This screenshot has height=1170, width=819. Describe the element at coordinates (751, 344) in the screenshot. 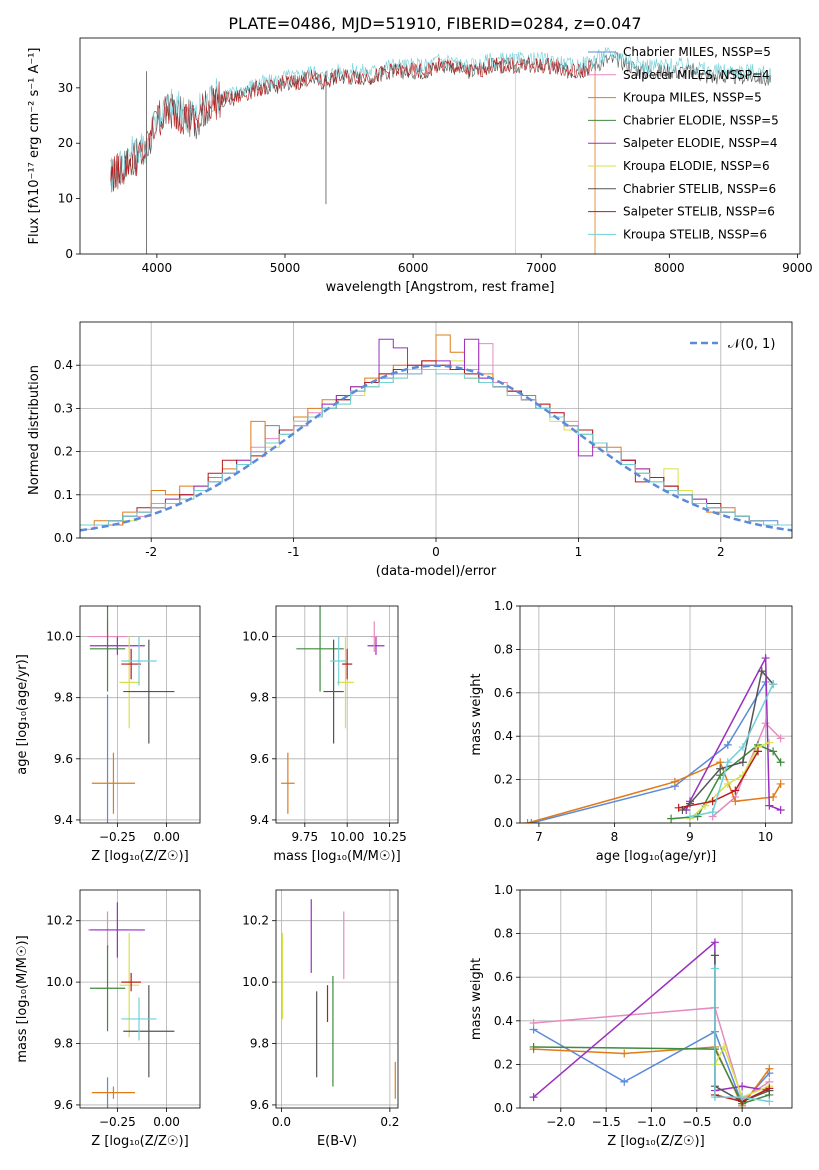

I see `legend-entry: 𝒩(0, 1)` at that location.